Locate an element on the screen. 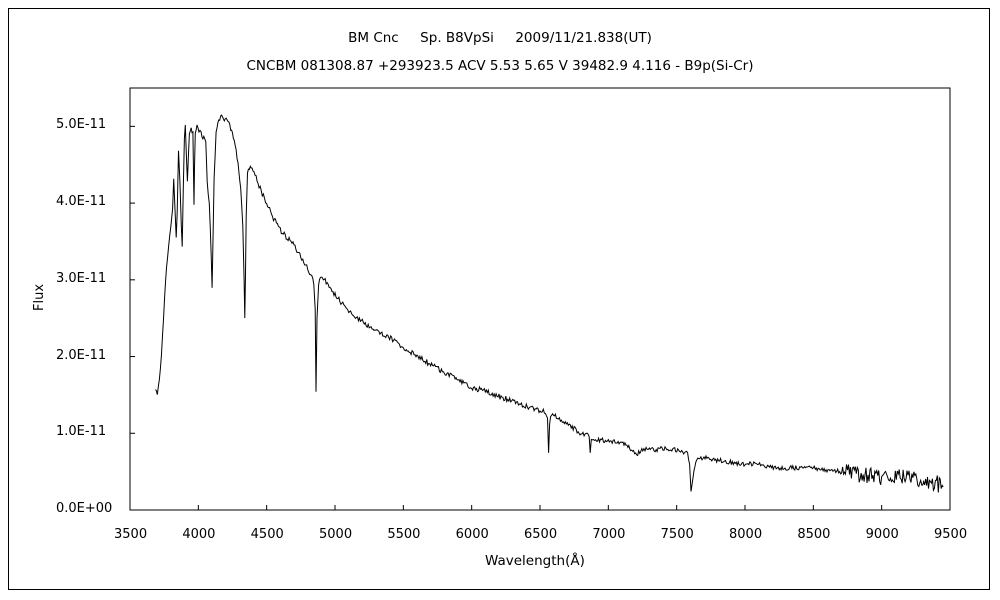 The height and width of the screenshot is (600, 1000). y-tick-label: 1.0E-11 is located at coordinates (81, 432).